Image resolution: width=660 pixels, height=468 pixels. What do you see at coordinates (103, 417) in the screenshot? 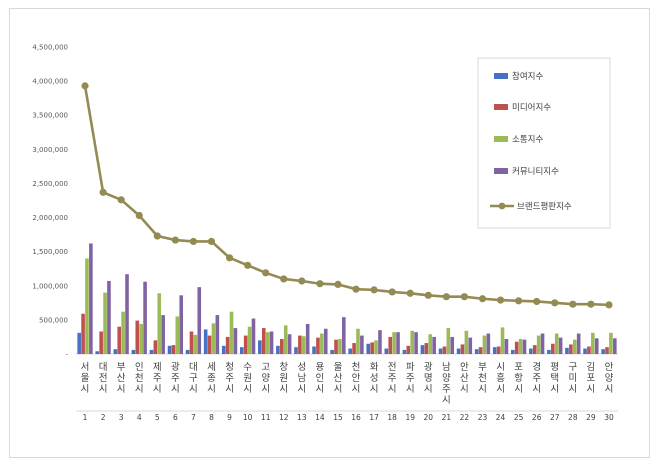
I see `x-rank-label: 2` at bounding box center [103, 417].